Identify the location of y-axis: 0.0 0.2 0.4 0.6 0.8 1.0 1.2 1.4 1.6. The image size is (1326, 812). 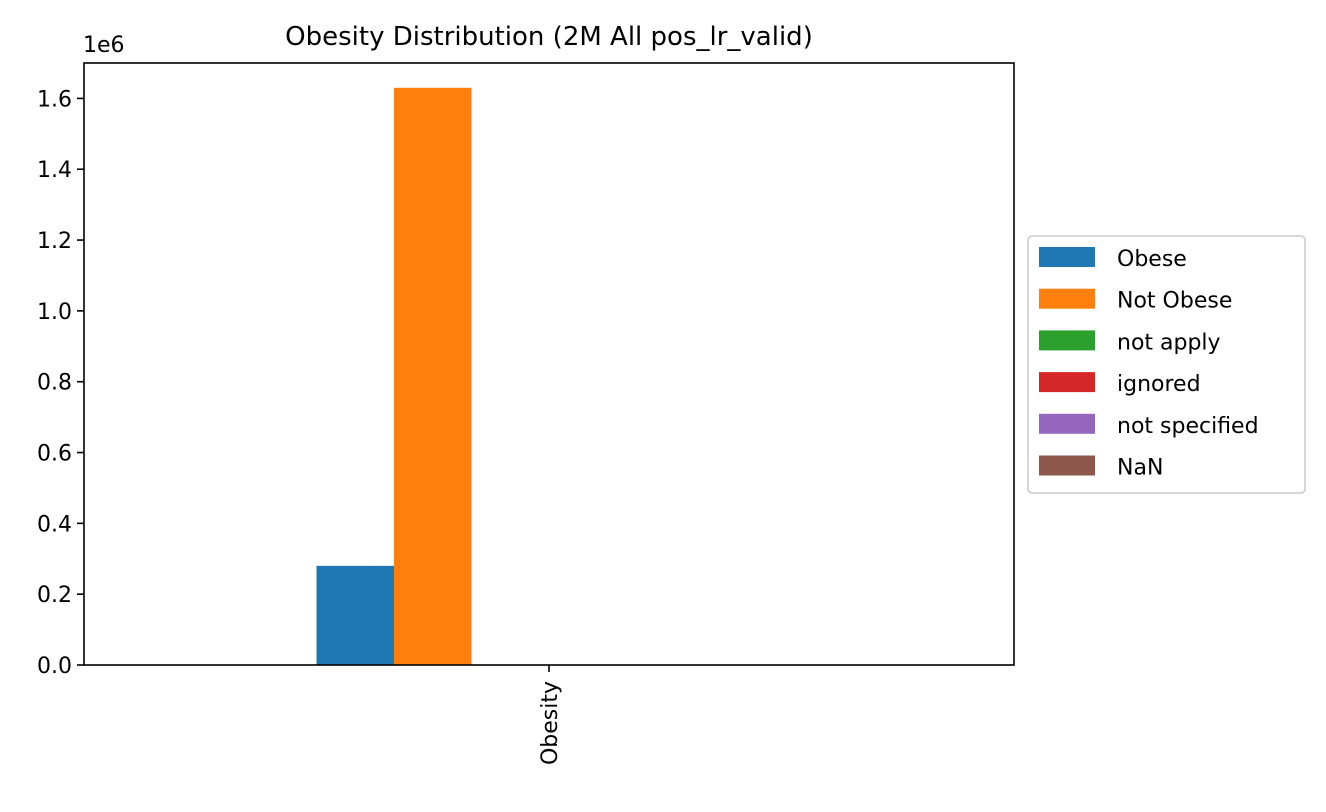
(60, 383).